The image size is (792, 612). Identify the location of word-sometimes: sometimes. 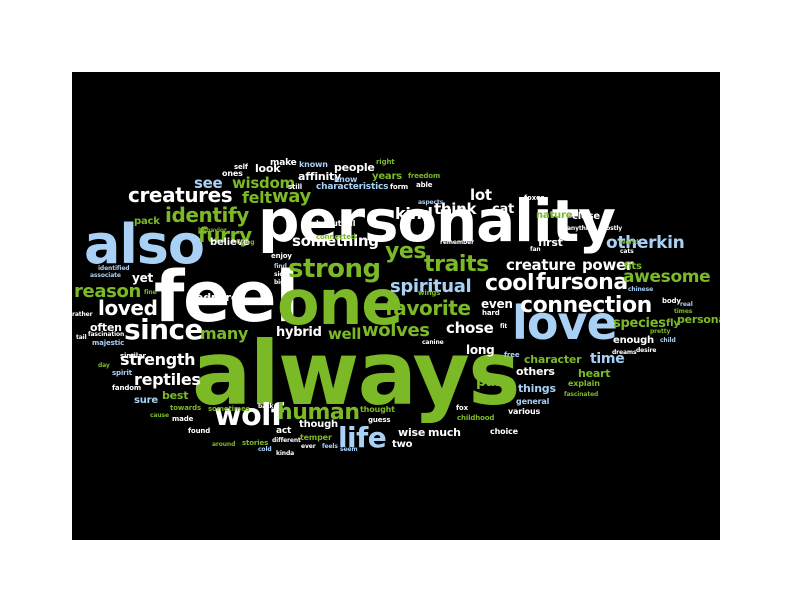
(229, 409).